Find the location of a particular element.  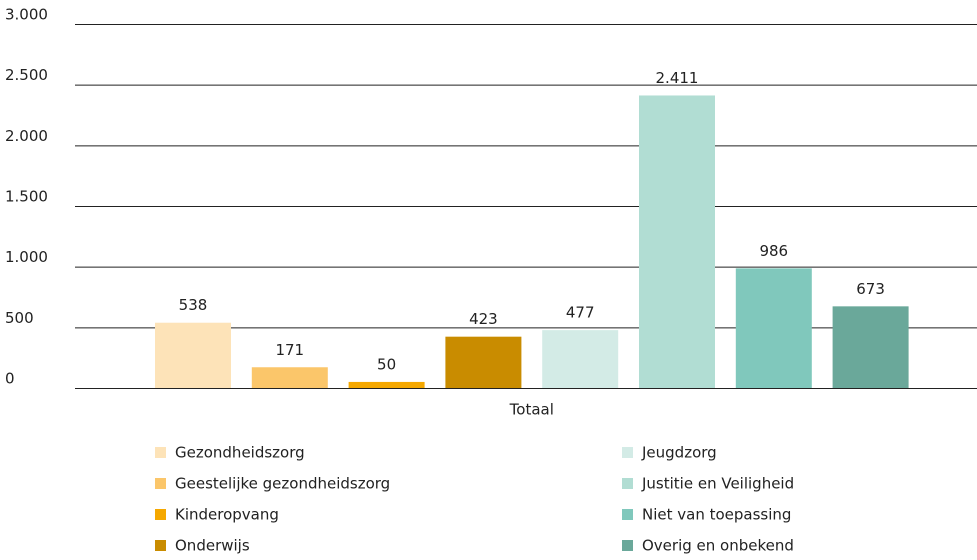

legend-label: Onderwijs is located at coordinates (212, 546).